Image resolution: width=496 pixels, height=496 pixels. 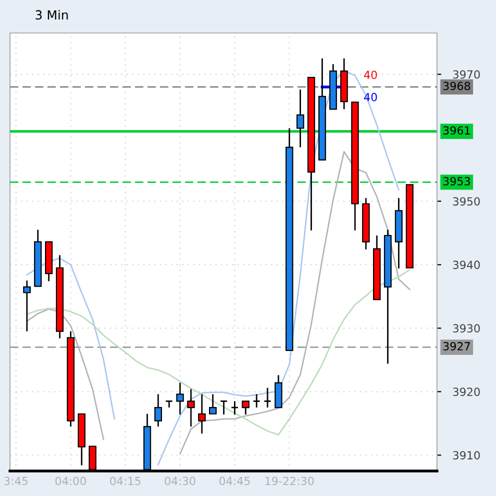 What do you see at coordinates (466, 265) in the screenshot?
I see `y-tick-label: 3940` at bounding box center [466, 265].